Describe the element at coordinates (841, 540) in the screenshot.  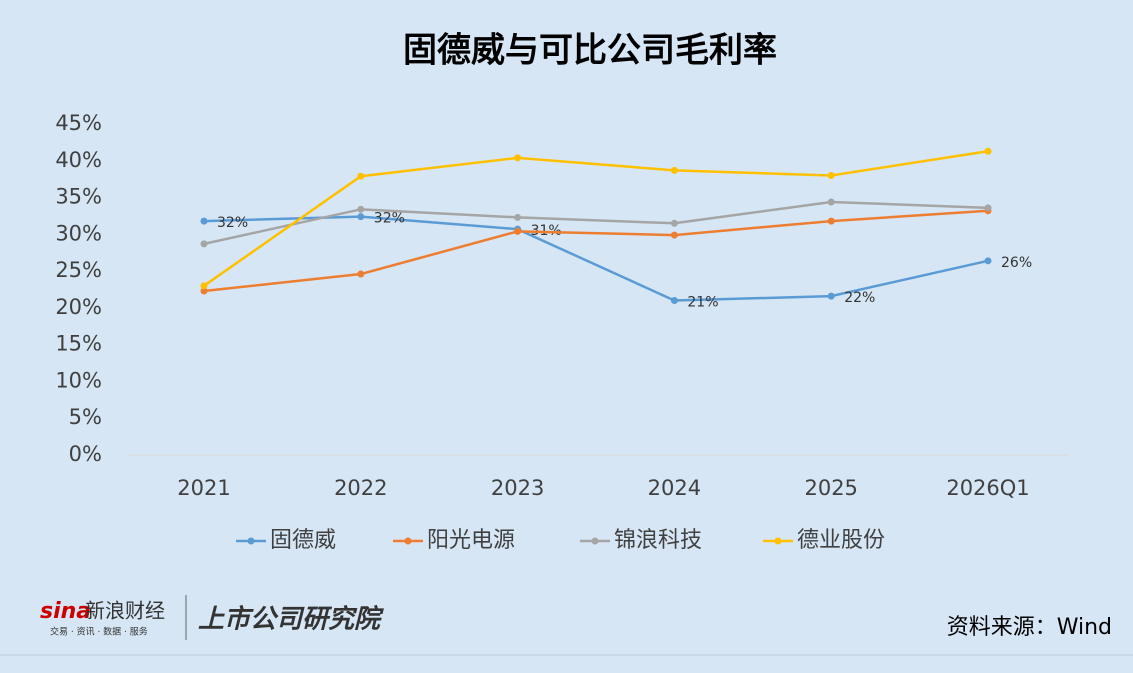
I see `legend-label: 德业股份` at that location.